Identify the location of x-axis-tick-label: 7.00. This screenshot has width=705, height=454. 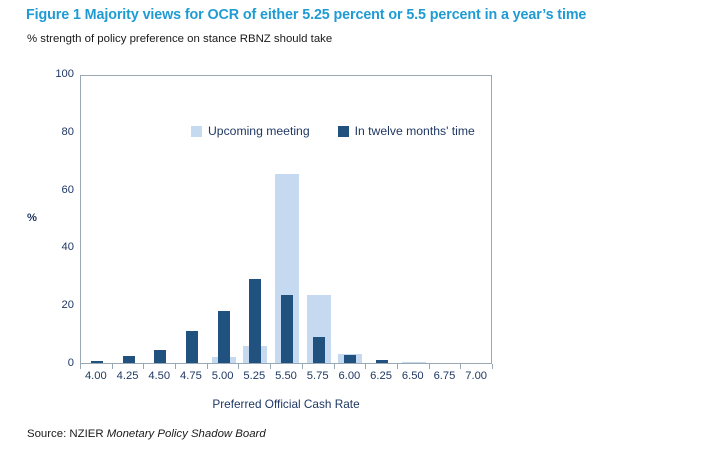
(476, 376).